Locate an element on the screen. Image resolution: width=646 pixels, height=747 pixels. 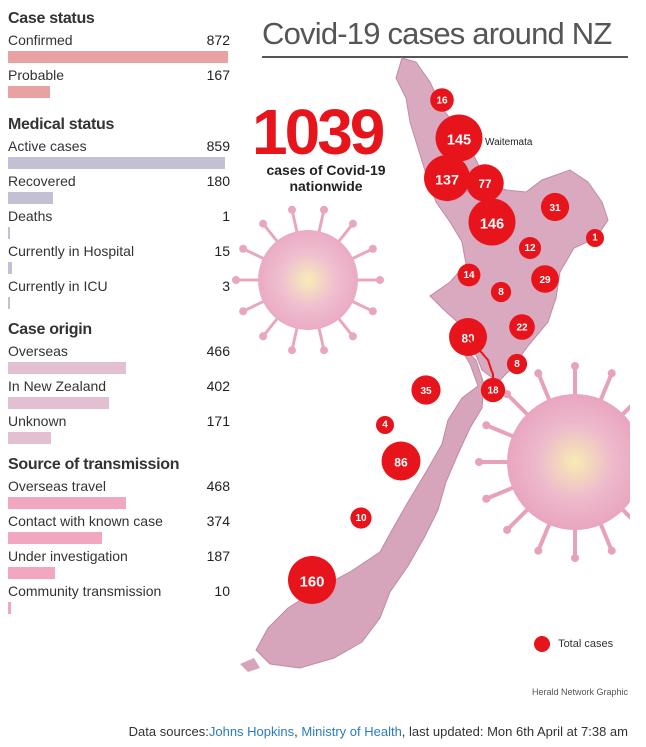
stat-row: Confirmed 872 is located at coordinates (119, 49).